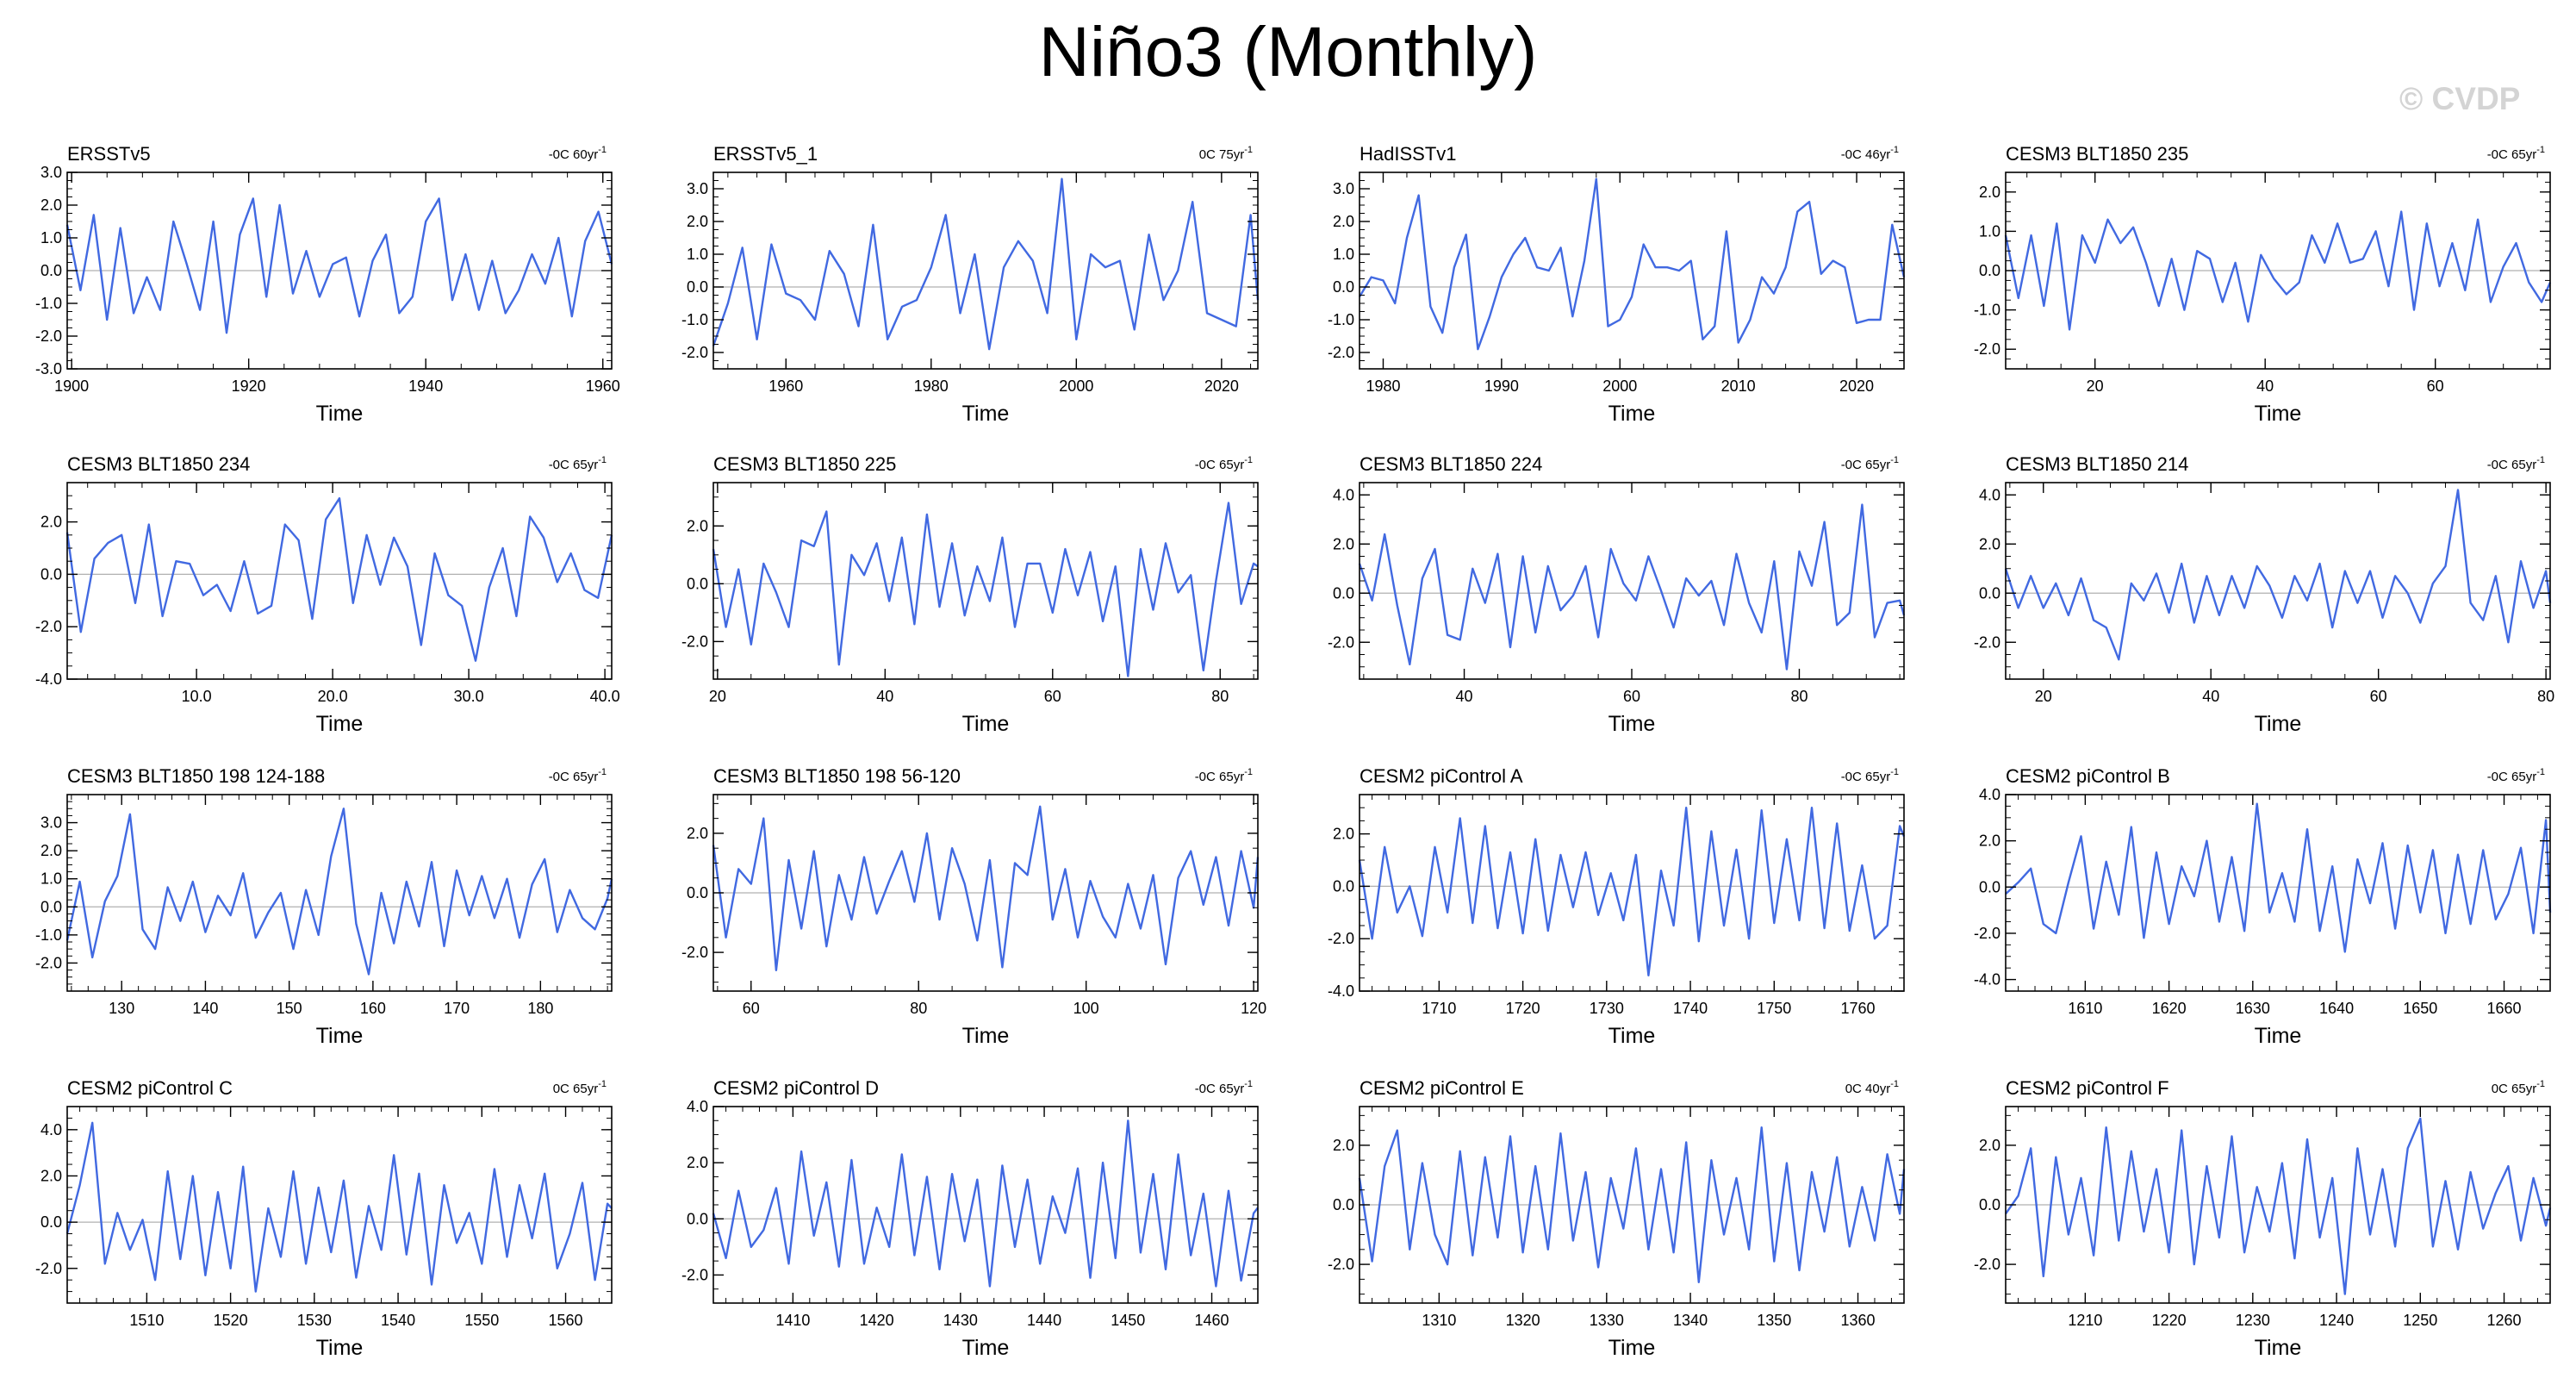 The width and height of the screenshot is (2576, 1397). Describe the element at coordinates (1739, 386) in the screenshot. I see `x-tick-label: 2010` at that location.